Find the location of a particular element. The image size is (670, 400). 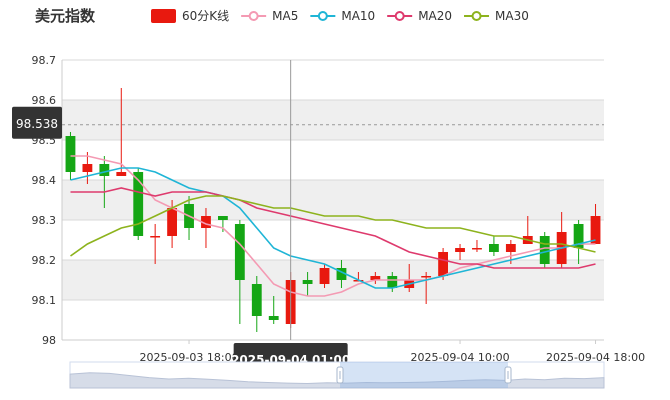

y-tick-label: 98.4 is located at coordinates (44, 180).